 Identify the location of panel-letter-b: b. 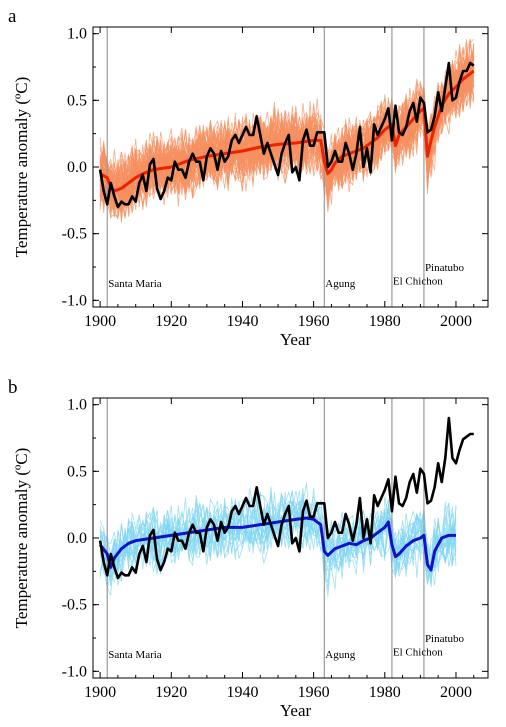
(13, 387).